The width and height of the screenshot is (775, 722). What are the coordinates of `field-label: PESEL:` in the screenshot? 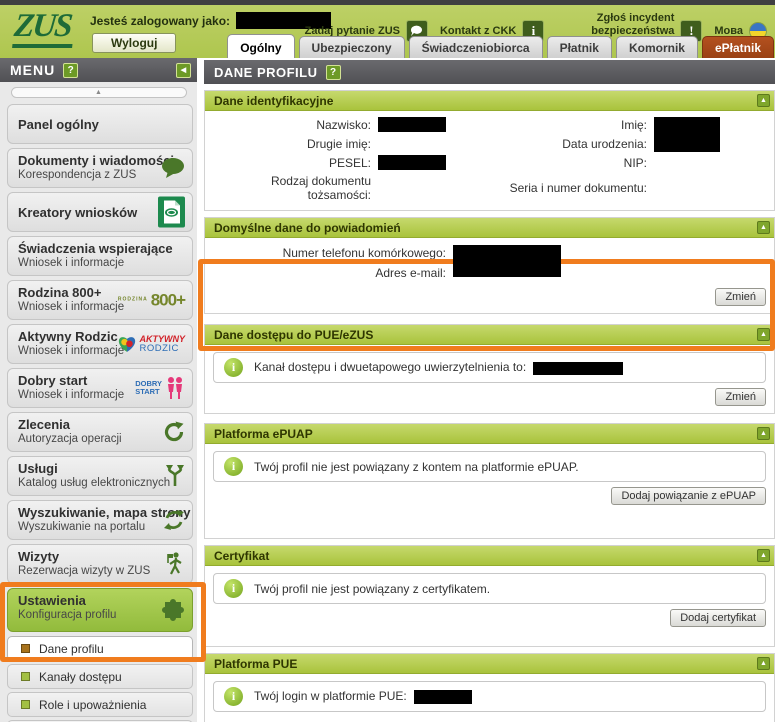 It's located at (349, 163).